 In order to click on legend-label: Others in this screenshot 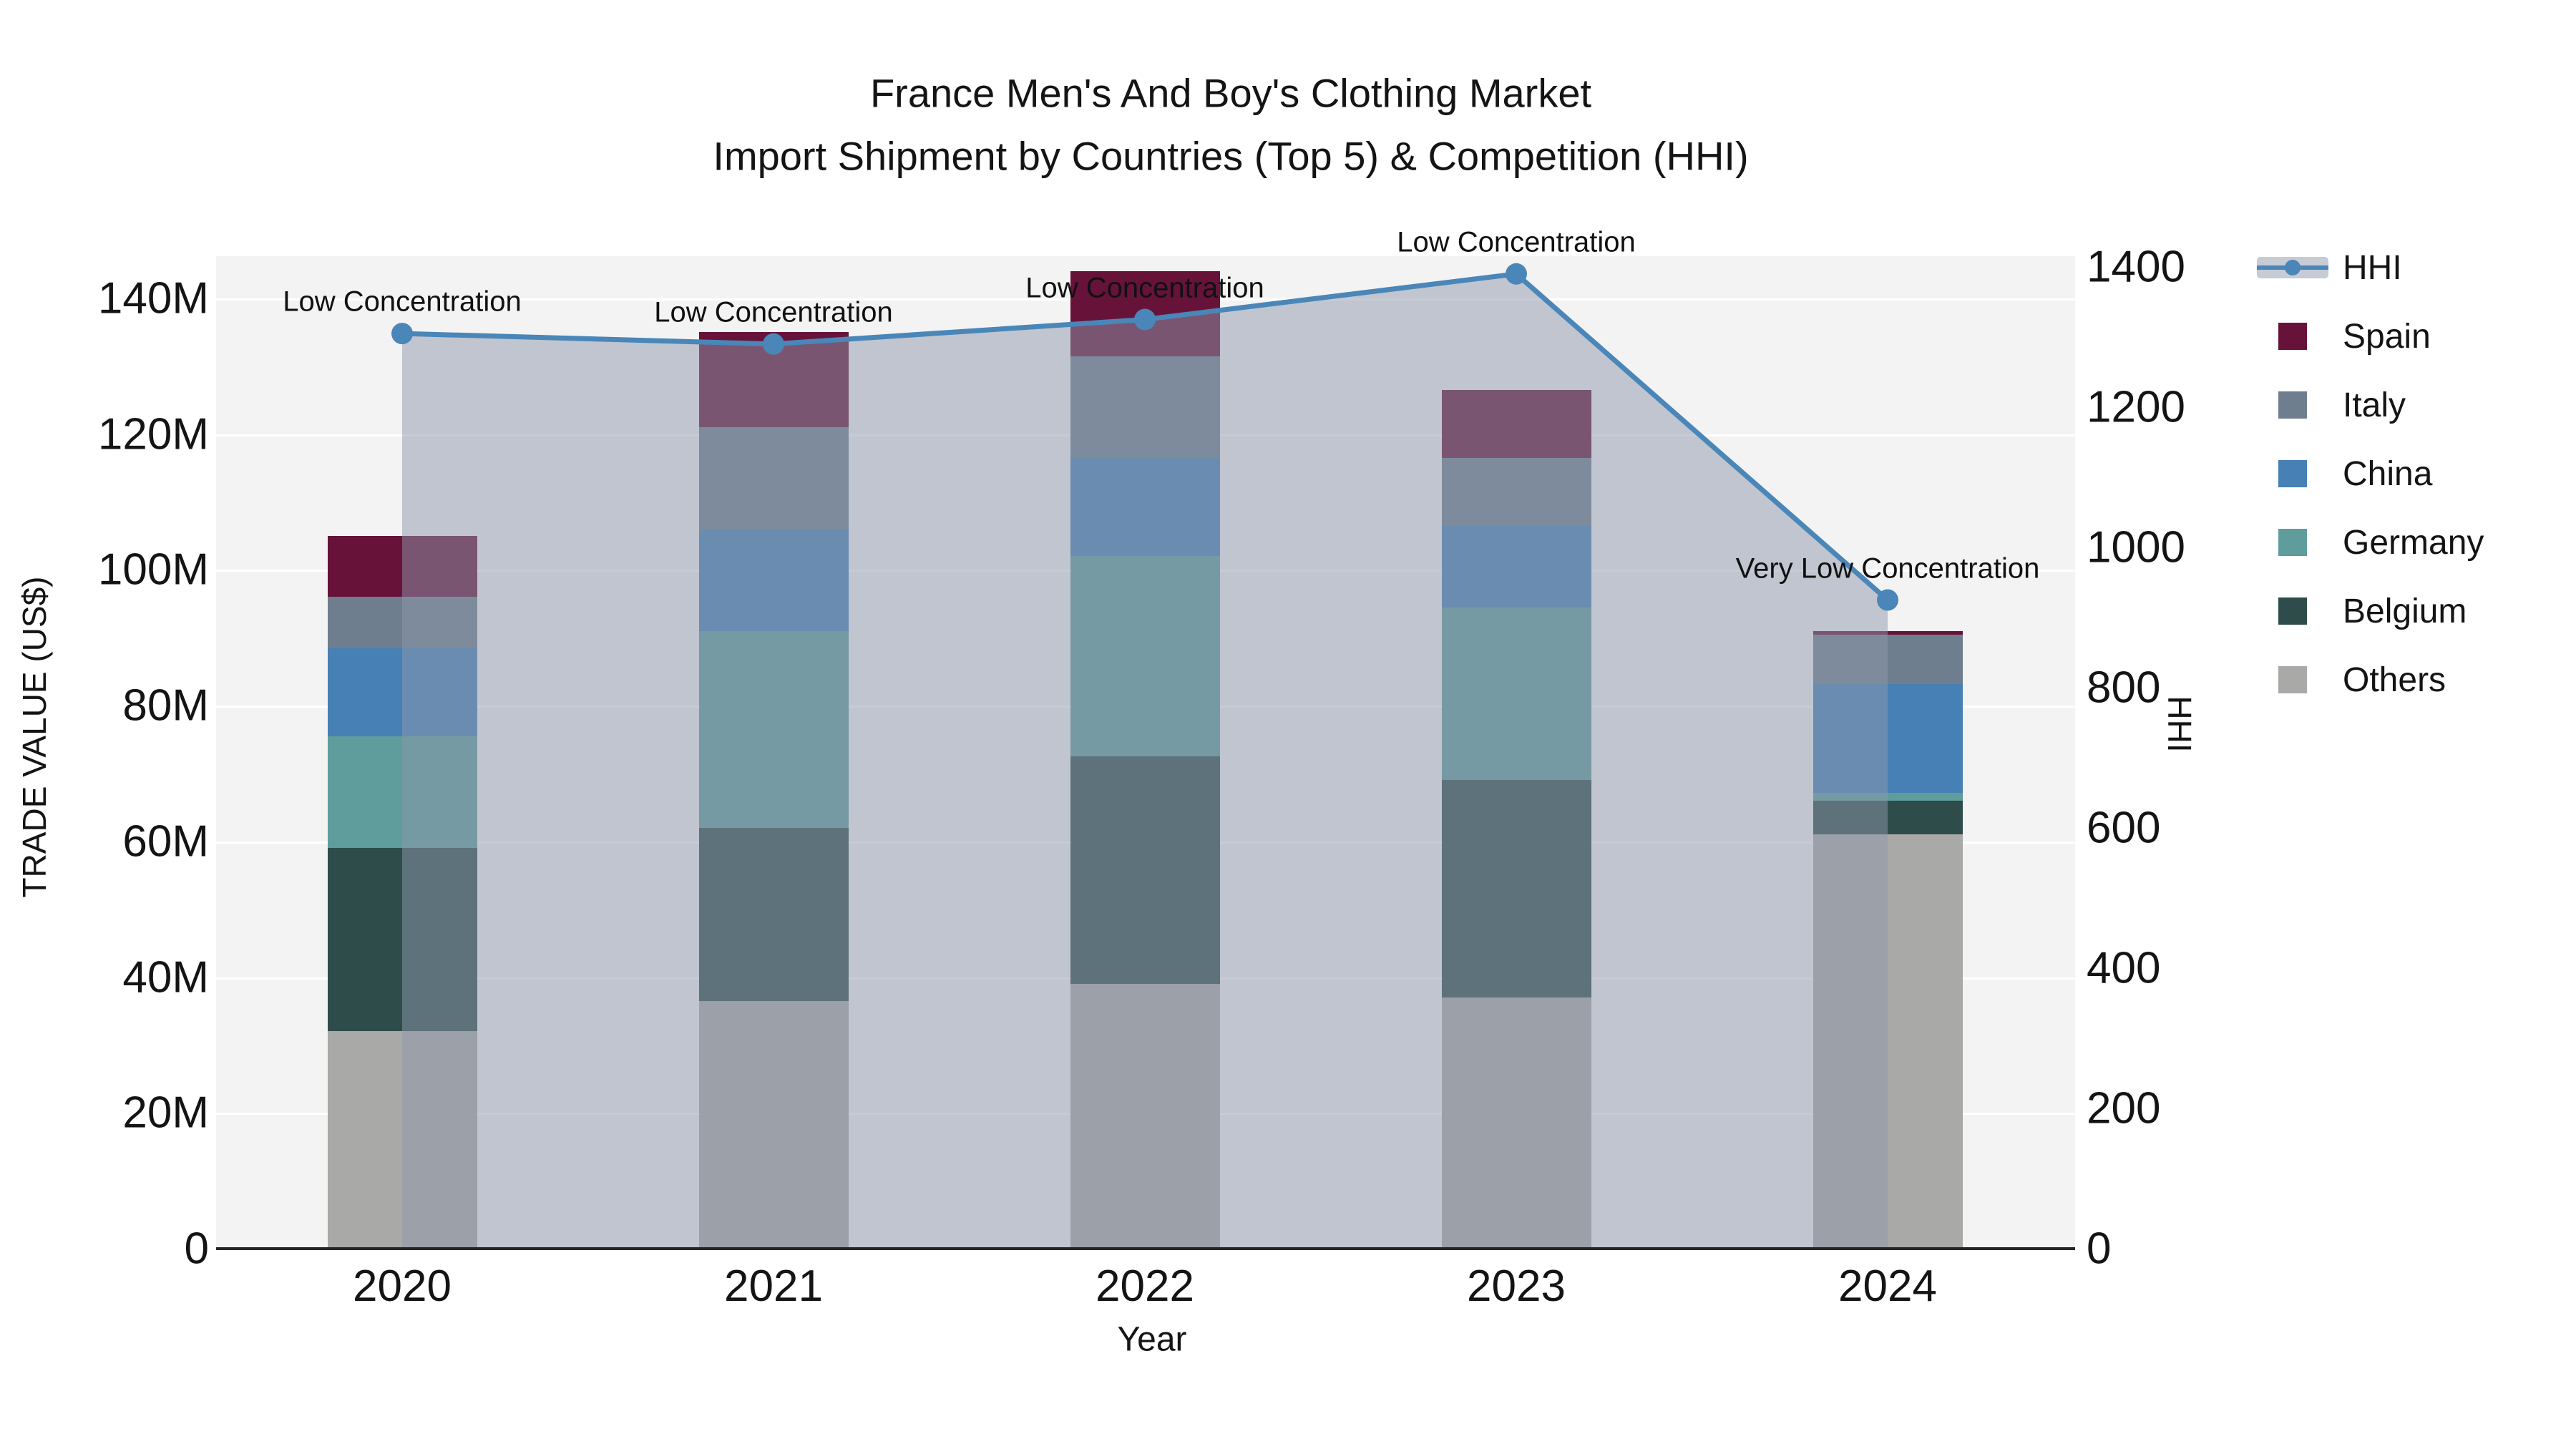, I will do `click(2394, 679)`.